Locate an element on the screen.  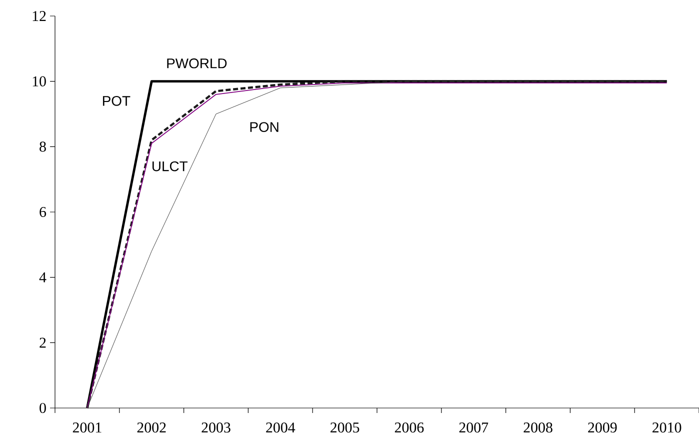
y-tick-label: 12 is located at coordinates (39, 16).